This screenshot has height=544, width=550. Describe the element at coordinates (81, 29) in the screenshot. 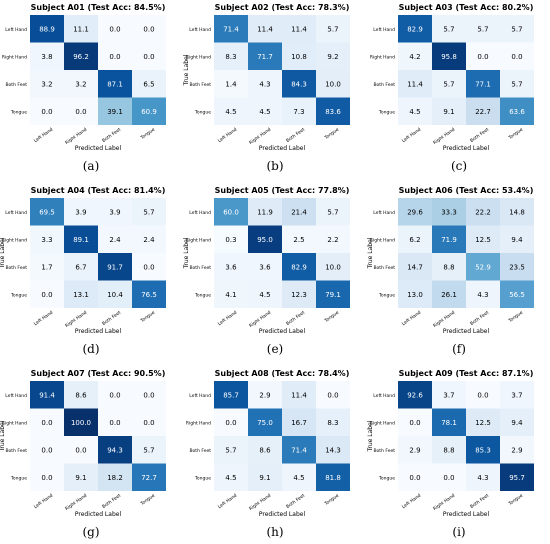

I see `cell-value-label: 11.1` at that location.